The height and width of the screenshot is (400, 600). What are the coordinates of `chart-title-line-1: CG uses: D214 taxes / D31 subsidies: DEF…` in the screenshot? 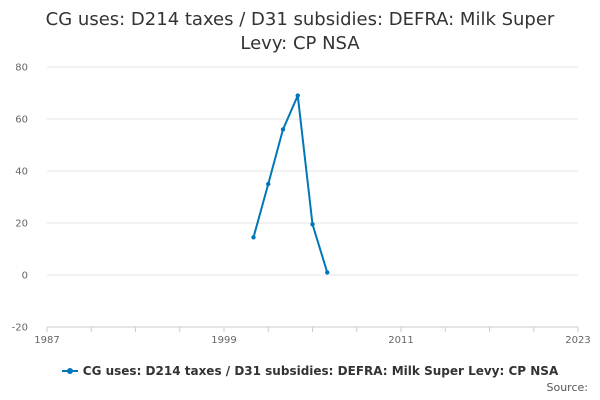 It's located at (300, 19).